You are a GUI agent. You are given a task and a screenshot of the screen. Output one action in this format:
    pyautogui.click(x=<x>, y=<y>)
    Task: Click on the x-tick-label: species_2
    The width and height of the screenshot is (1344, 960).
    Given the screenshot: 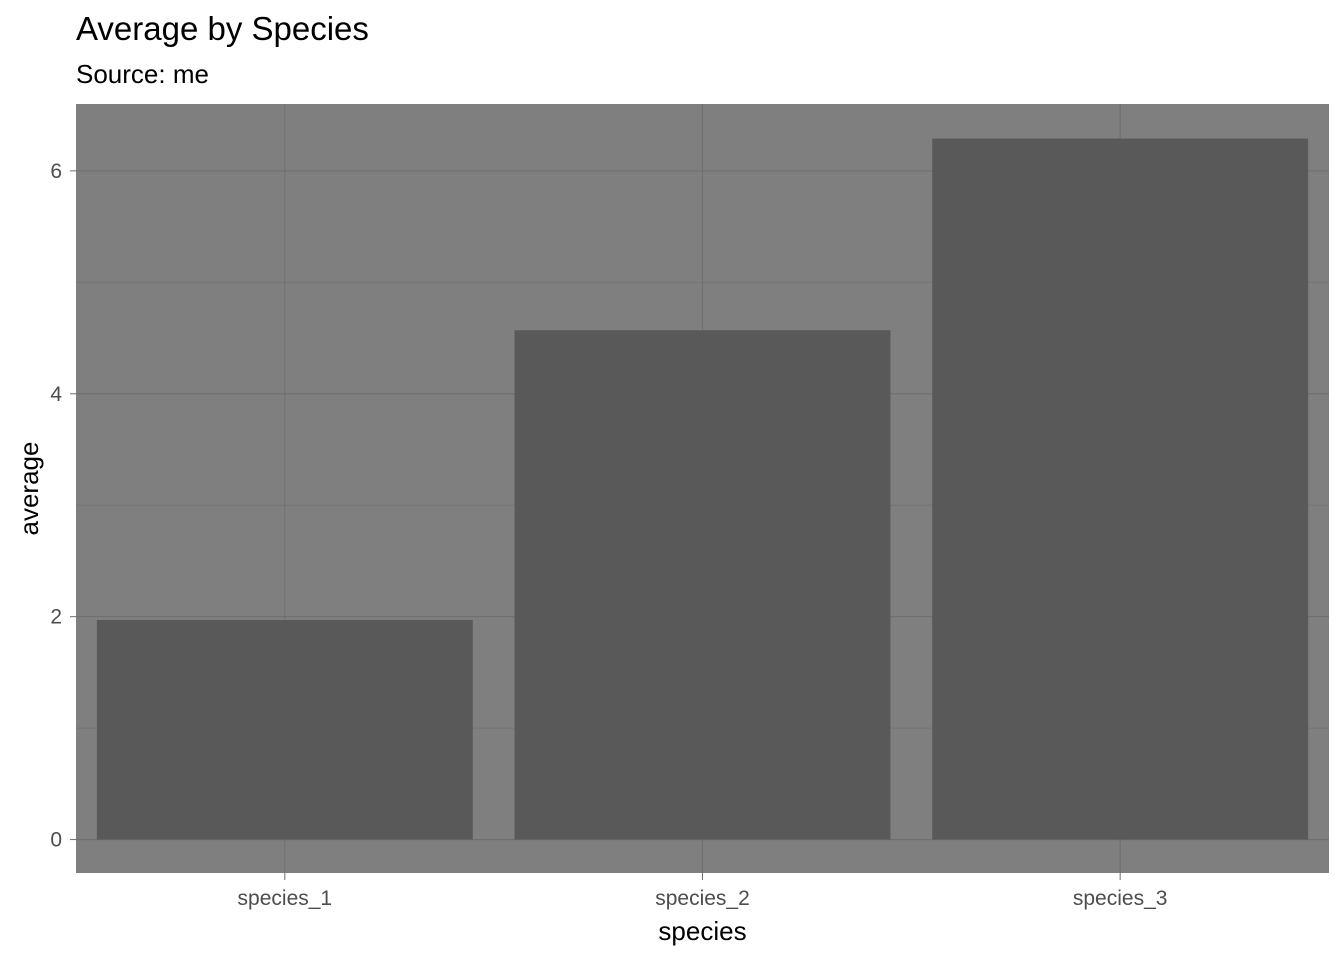 What is the action you would take?
    pyautogui.click(x=702, y=898)
    